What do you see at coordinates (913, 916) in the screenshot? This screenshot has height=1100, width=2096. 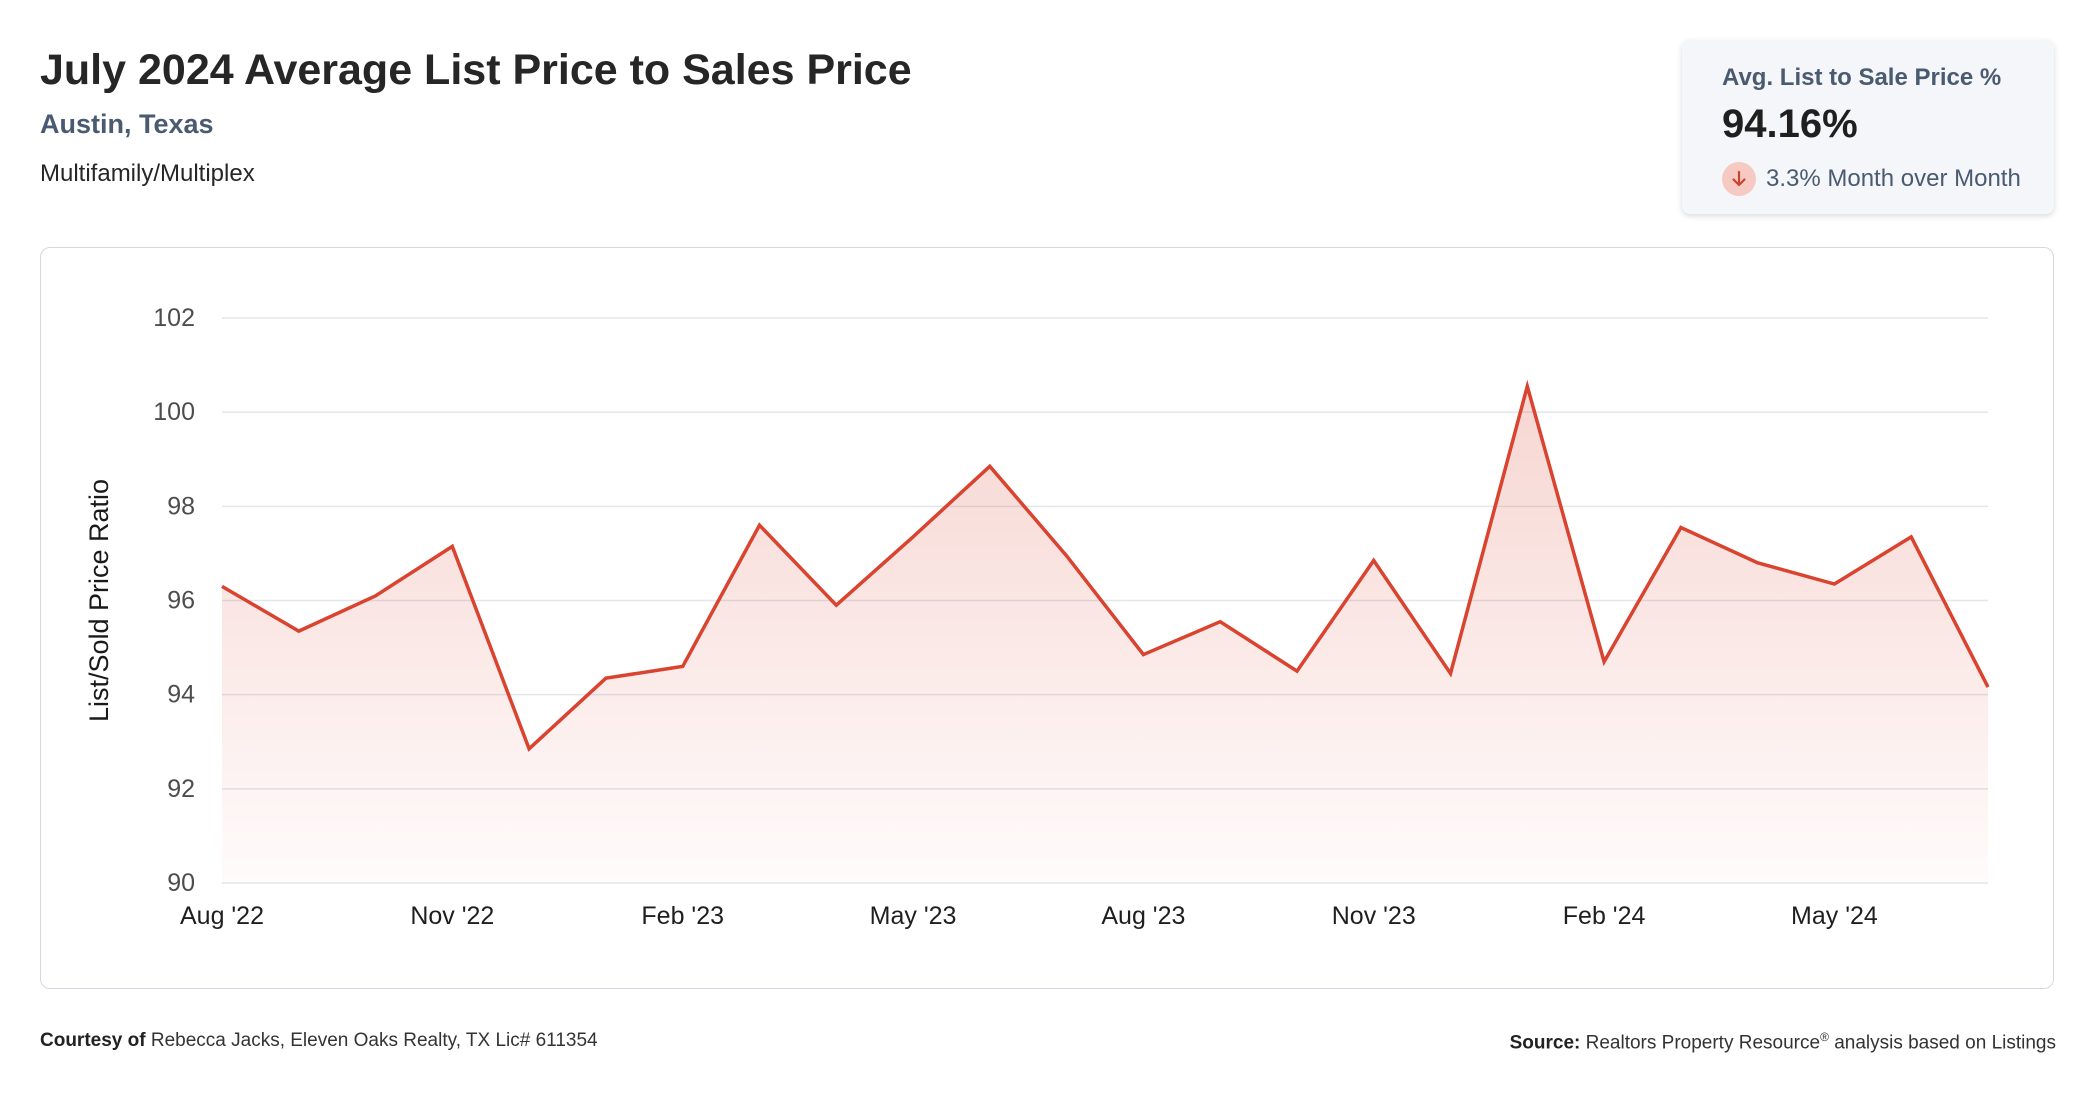 I see `x-tick-label: May '23` at bounding box center [913, 916].